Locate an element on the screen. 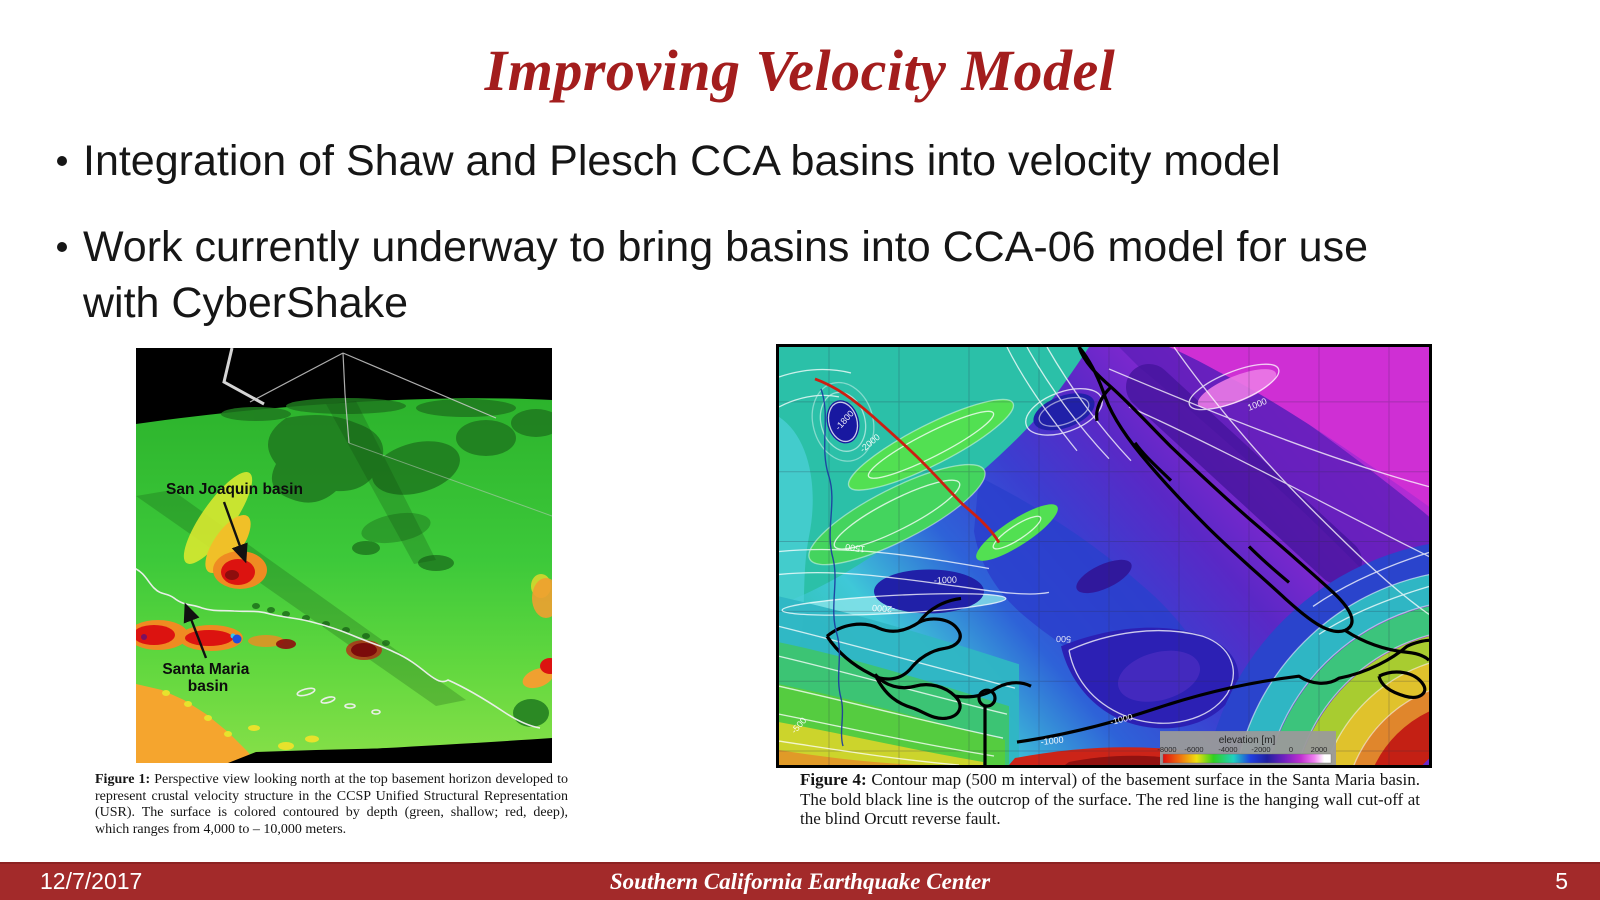 The image size is (1600, 900). label-santa-maria: Santa Maria basin is located at coordinates (207, 678).